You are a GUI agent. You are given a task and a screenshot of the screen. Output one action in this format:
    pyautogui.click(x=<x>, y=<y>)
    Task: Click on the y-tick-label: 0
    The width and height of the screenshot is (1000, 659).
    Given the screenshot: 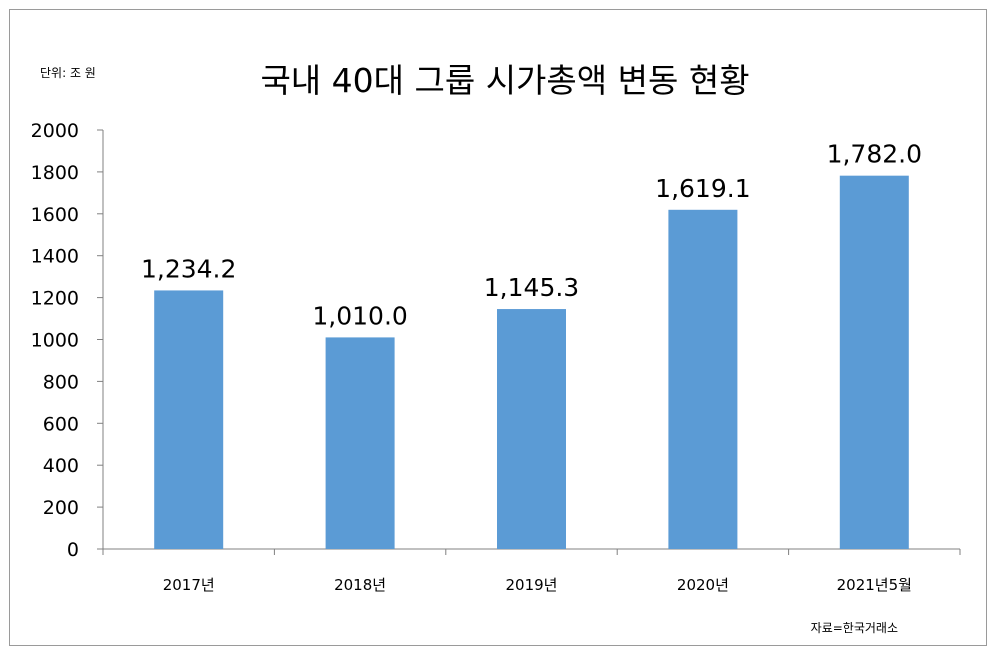 What is the action you would take?
    pyautogui.click(x=73, y=550)
    